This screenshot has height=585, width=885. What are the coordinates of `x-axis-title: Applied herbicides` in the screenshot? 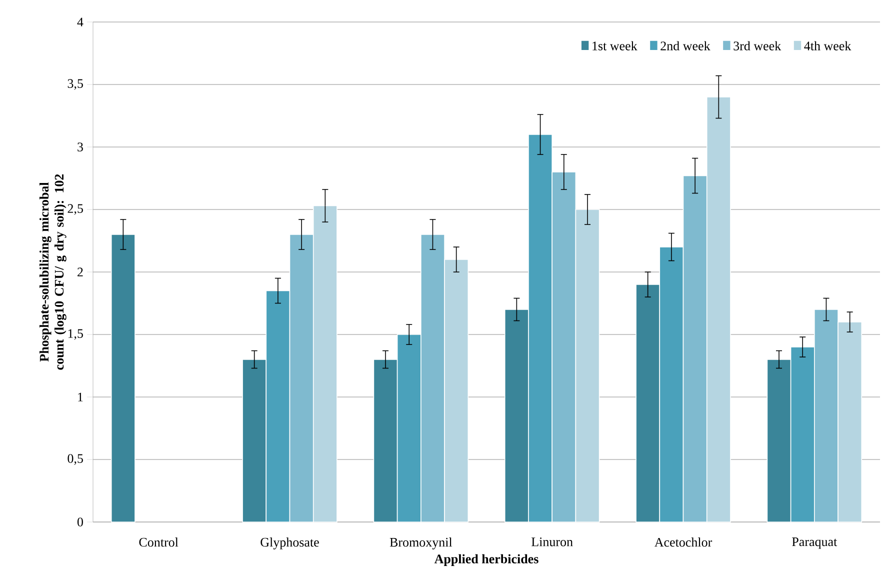 It's located at (486, 560).